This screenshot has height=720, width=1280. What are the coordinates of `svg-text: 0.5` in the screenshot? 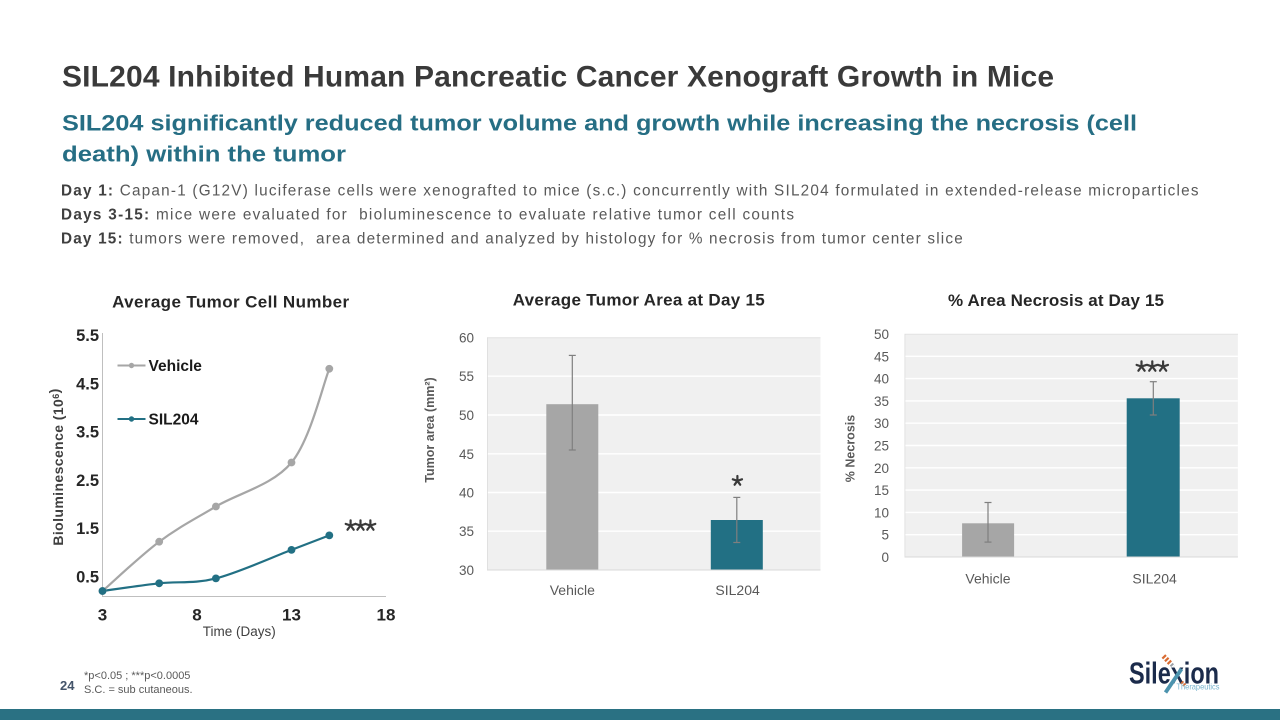 It's located at (87, 578).